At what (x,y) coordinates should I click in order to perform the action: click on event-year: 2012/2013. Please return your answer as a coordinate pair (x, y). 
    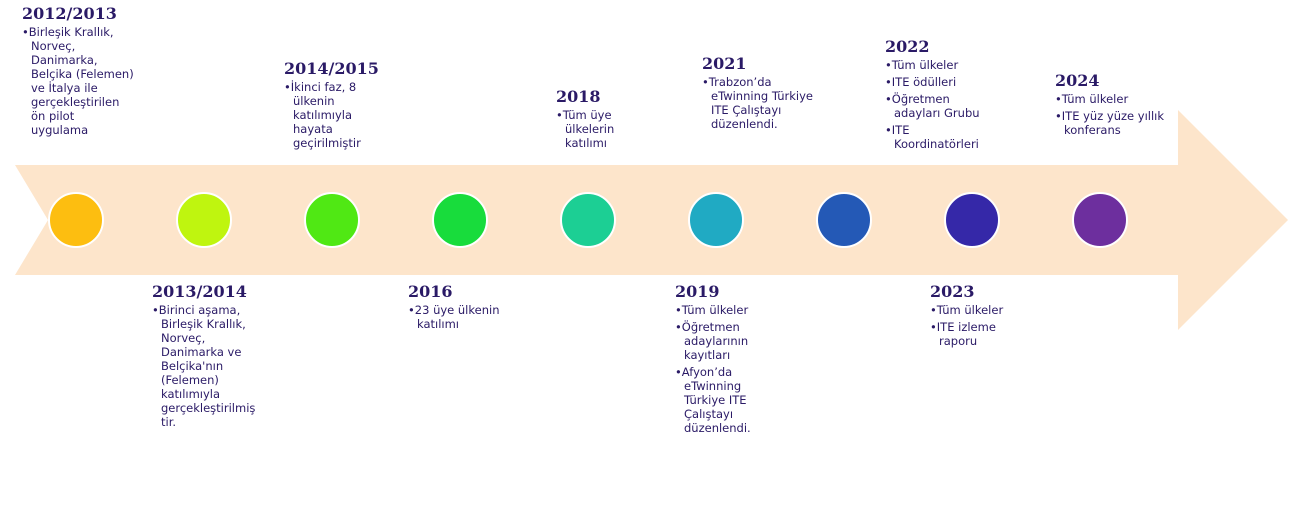
    Looking at the image, I should click on (69, 13).